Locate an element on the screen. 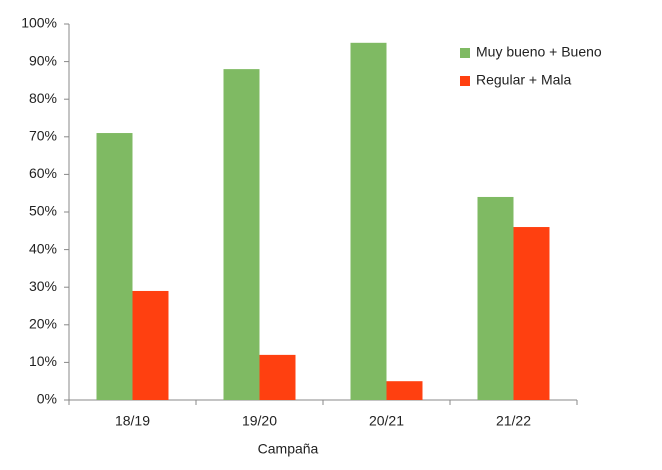  x-tick-label: 19/20 is located at coordinates (259, 421).